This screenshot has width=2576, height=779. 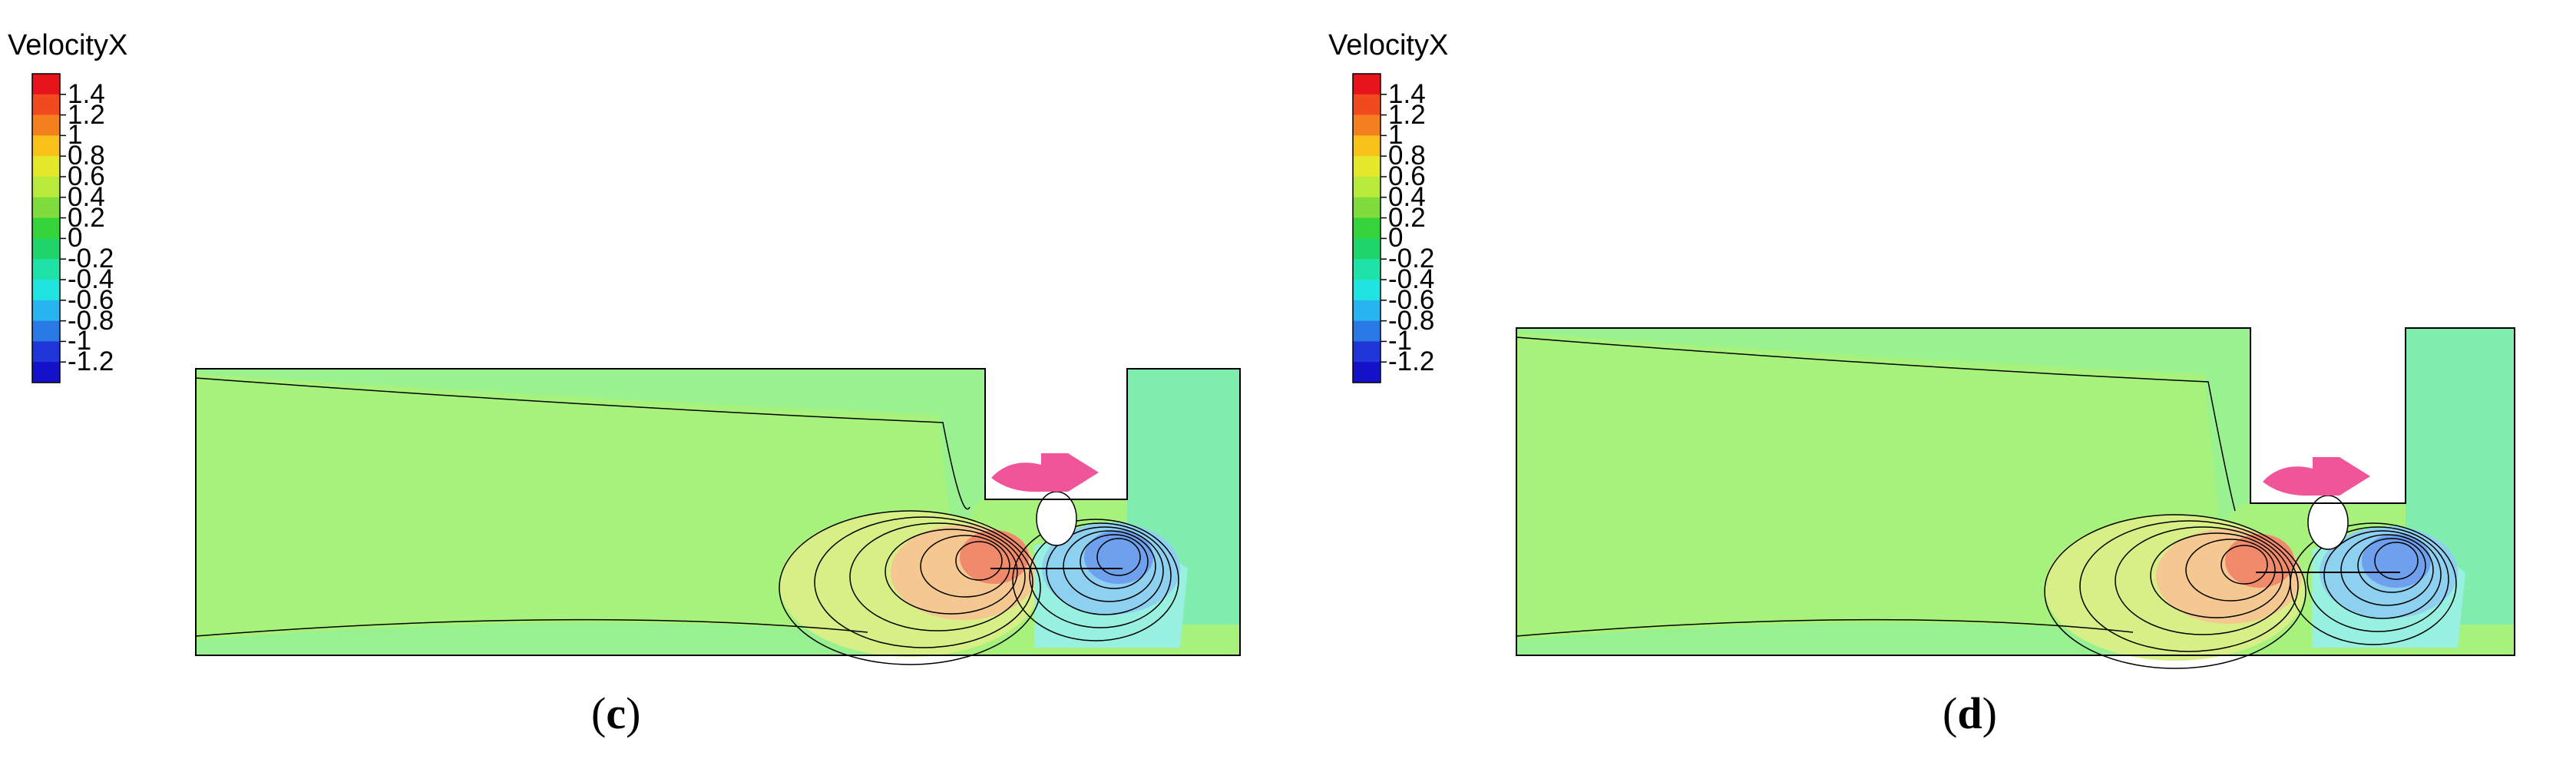 I want to click on colorbar-tick-label: 1, so click(x=75, y=136).